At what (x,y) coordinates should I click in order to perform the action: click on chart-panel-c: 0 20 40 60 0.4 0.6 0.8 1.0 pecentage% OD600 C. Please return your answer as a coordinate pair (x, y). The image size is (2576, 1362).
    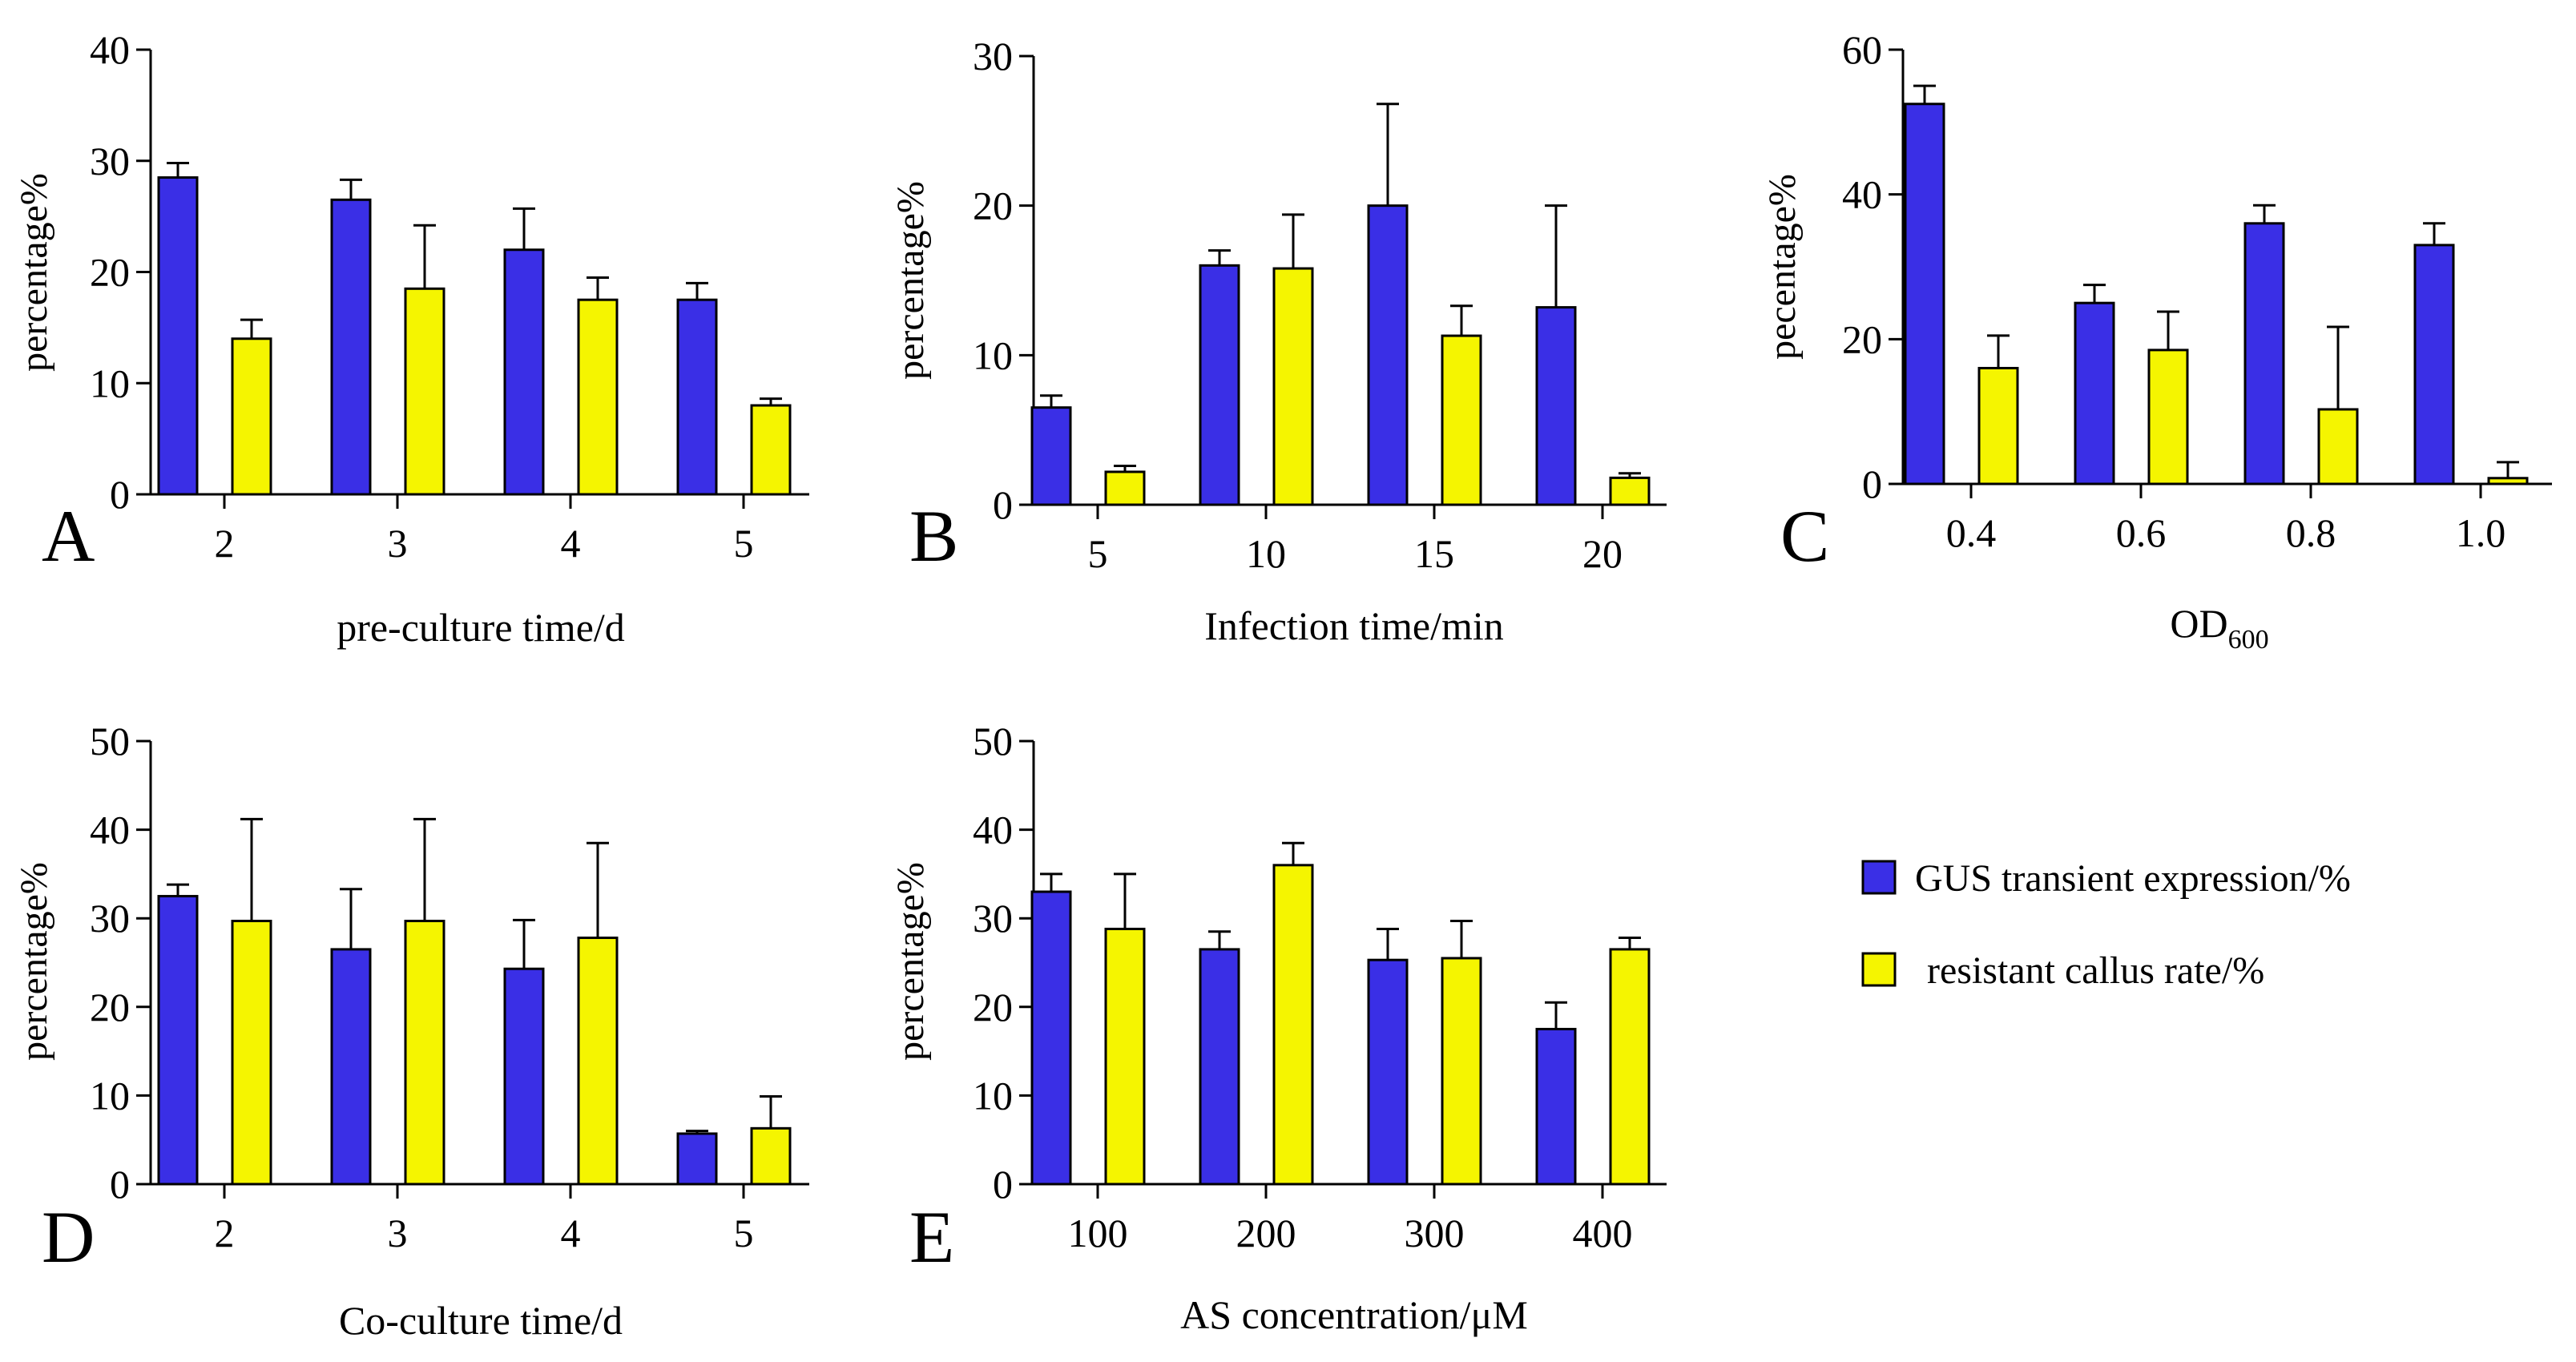
    Looking at the image, I should click on (2156, 341).